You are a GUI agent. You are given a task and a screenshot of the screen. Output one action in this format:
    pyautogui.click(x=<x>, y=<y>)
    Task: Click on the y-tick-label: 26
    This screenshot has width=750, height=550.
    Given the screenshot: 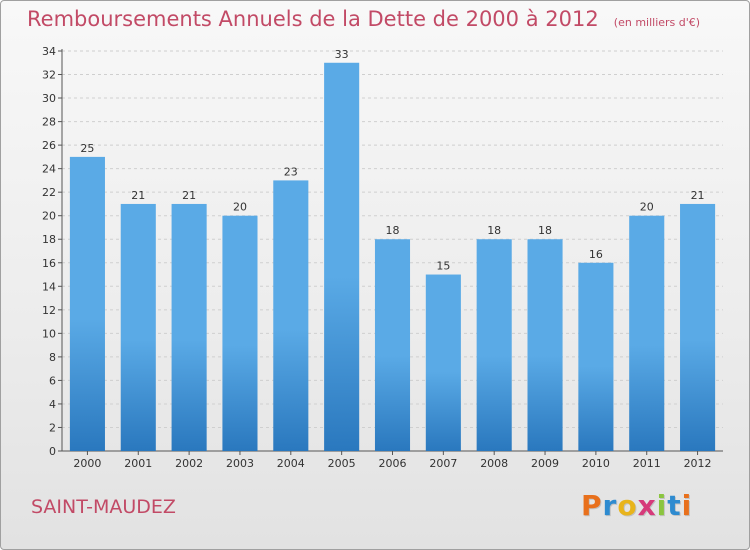 What is the action you would take?
    pyautogui.click(x=49, y=145)
    